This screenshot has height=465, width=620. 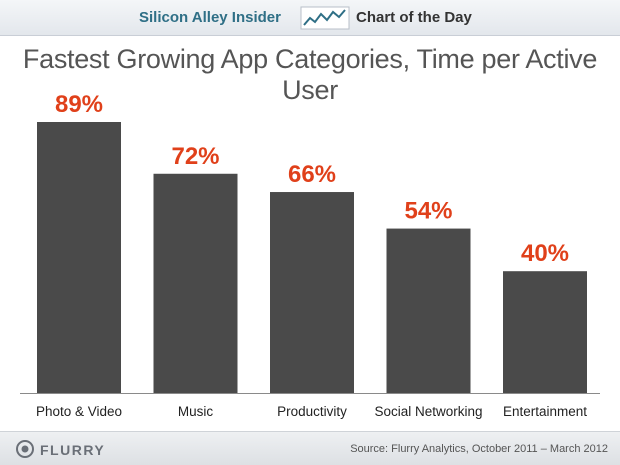 What do you see at coordinates (414, 17) in the screenshot?
I see `section-title: Chart of the Day` at bounding box center [414, 17].